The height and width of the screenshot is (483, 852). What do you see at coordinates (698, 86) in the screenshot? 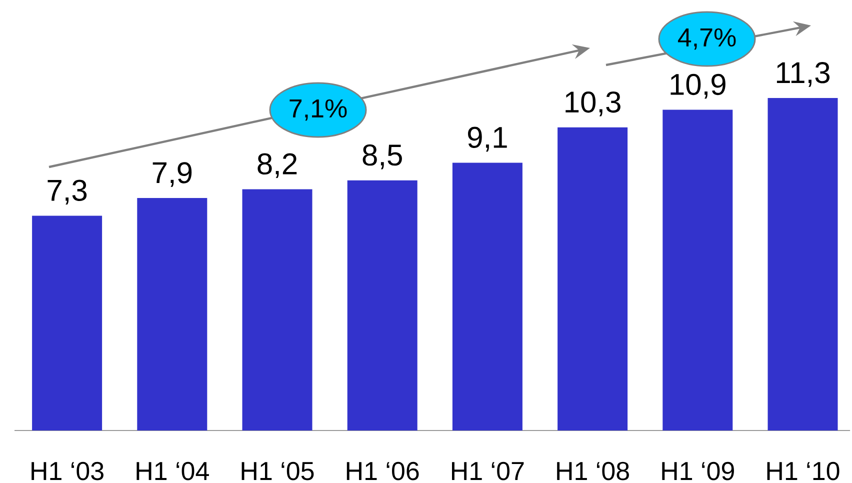
I see `data-label: 10,9` at bounding box center [698, 86].